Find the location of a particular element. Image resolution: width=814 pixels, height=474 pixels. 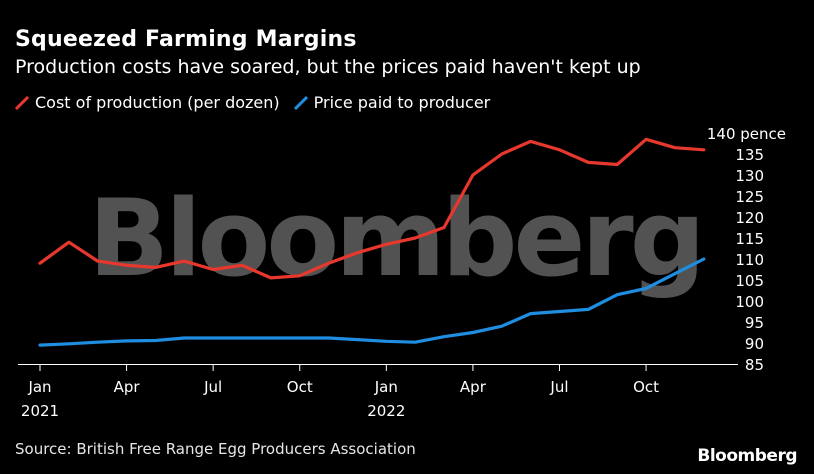

legend-line-icon-cost is located at coordinates (22, 102).